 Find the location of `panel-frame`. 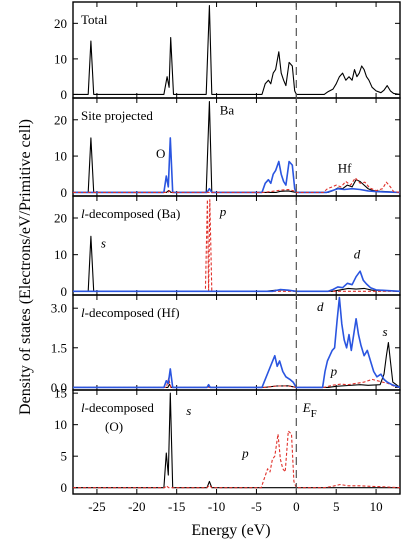

panel-frame is located at coordinates (236, 50).